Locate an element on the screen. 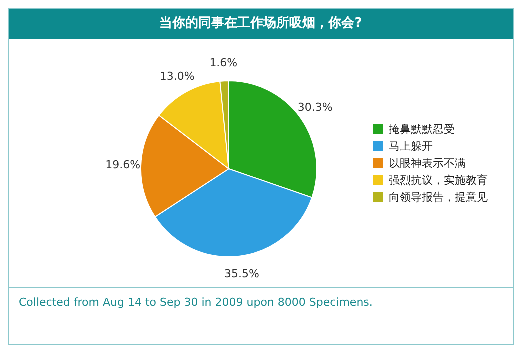 The height and width of the screenshot is (348, 520). data-label: 35.5% is located at coordinates (242, 274).